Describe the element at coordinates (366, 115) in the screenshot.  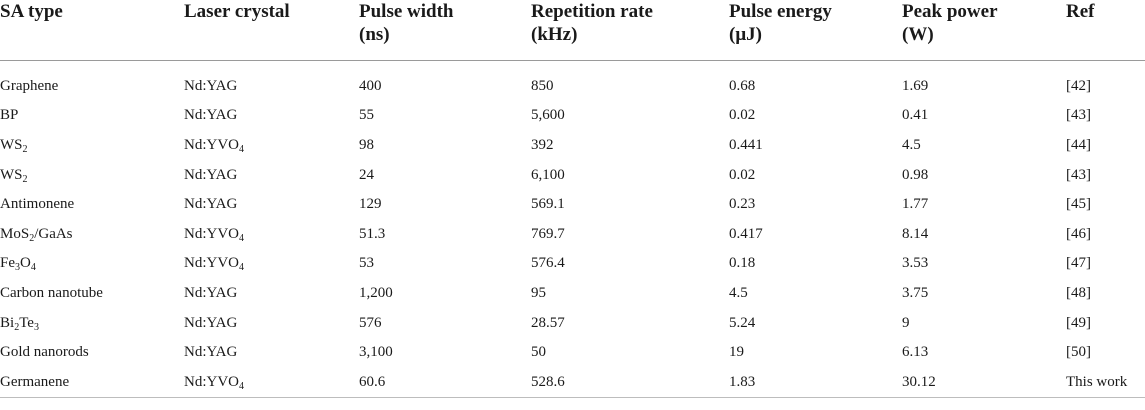
I see `cell-pulse-width: 55` at that location.